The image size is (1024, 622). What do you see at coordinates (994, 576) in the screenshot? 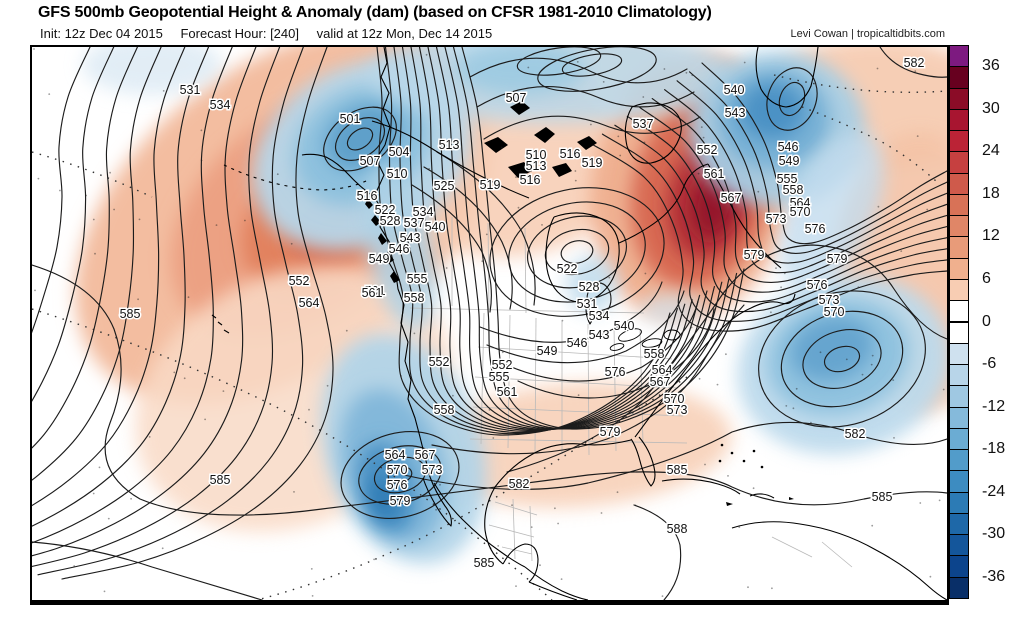
I see `colorbar-tick-label: -36` at bounding box center [994, 576].